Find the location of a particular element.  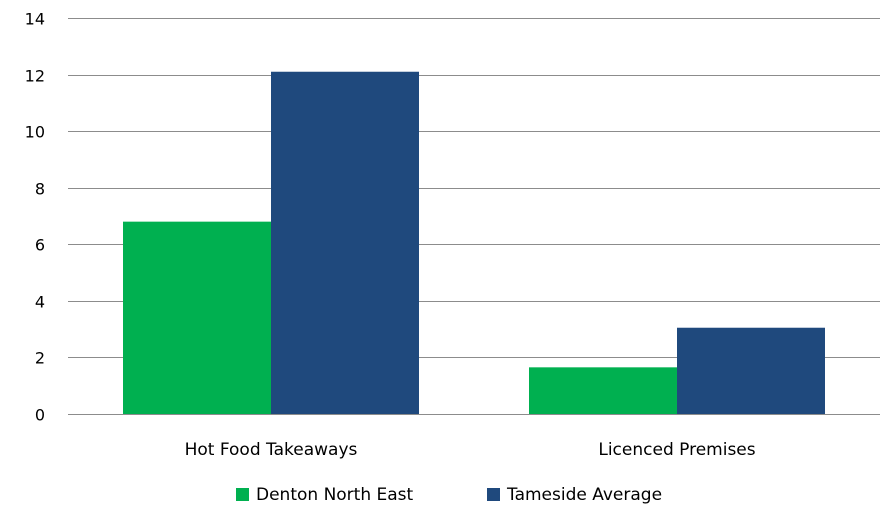

y-tick-label-8: 8 is located at coordinates (40, 189).